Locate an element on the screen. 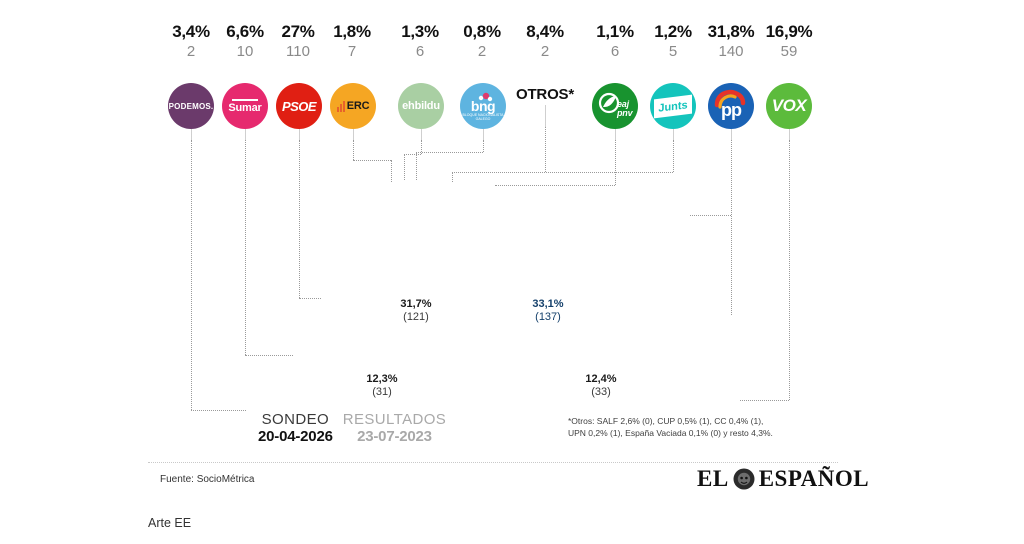 The image size is (1024, 544). junts-logo-text: Junts is located at coordinates (673, 106).